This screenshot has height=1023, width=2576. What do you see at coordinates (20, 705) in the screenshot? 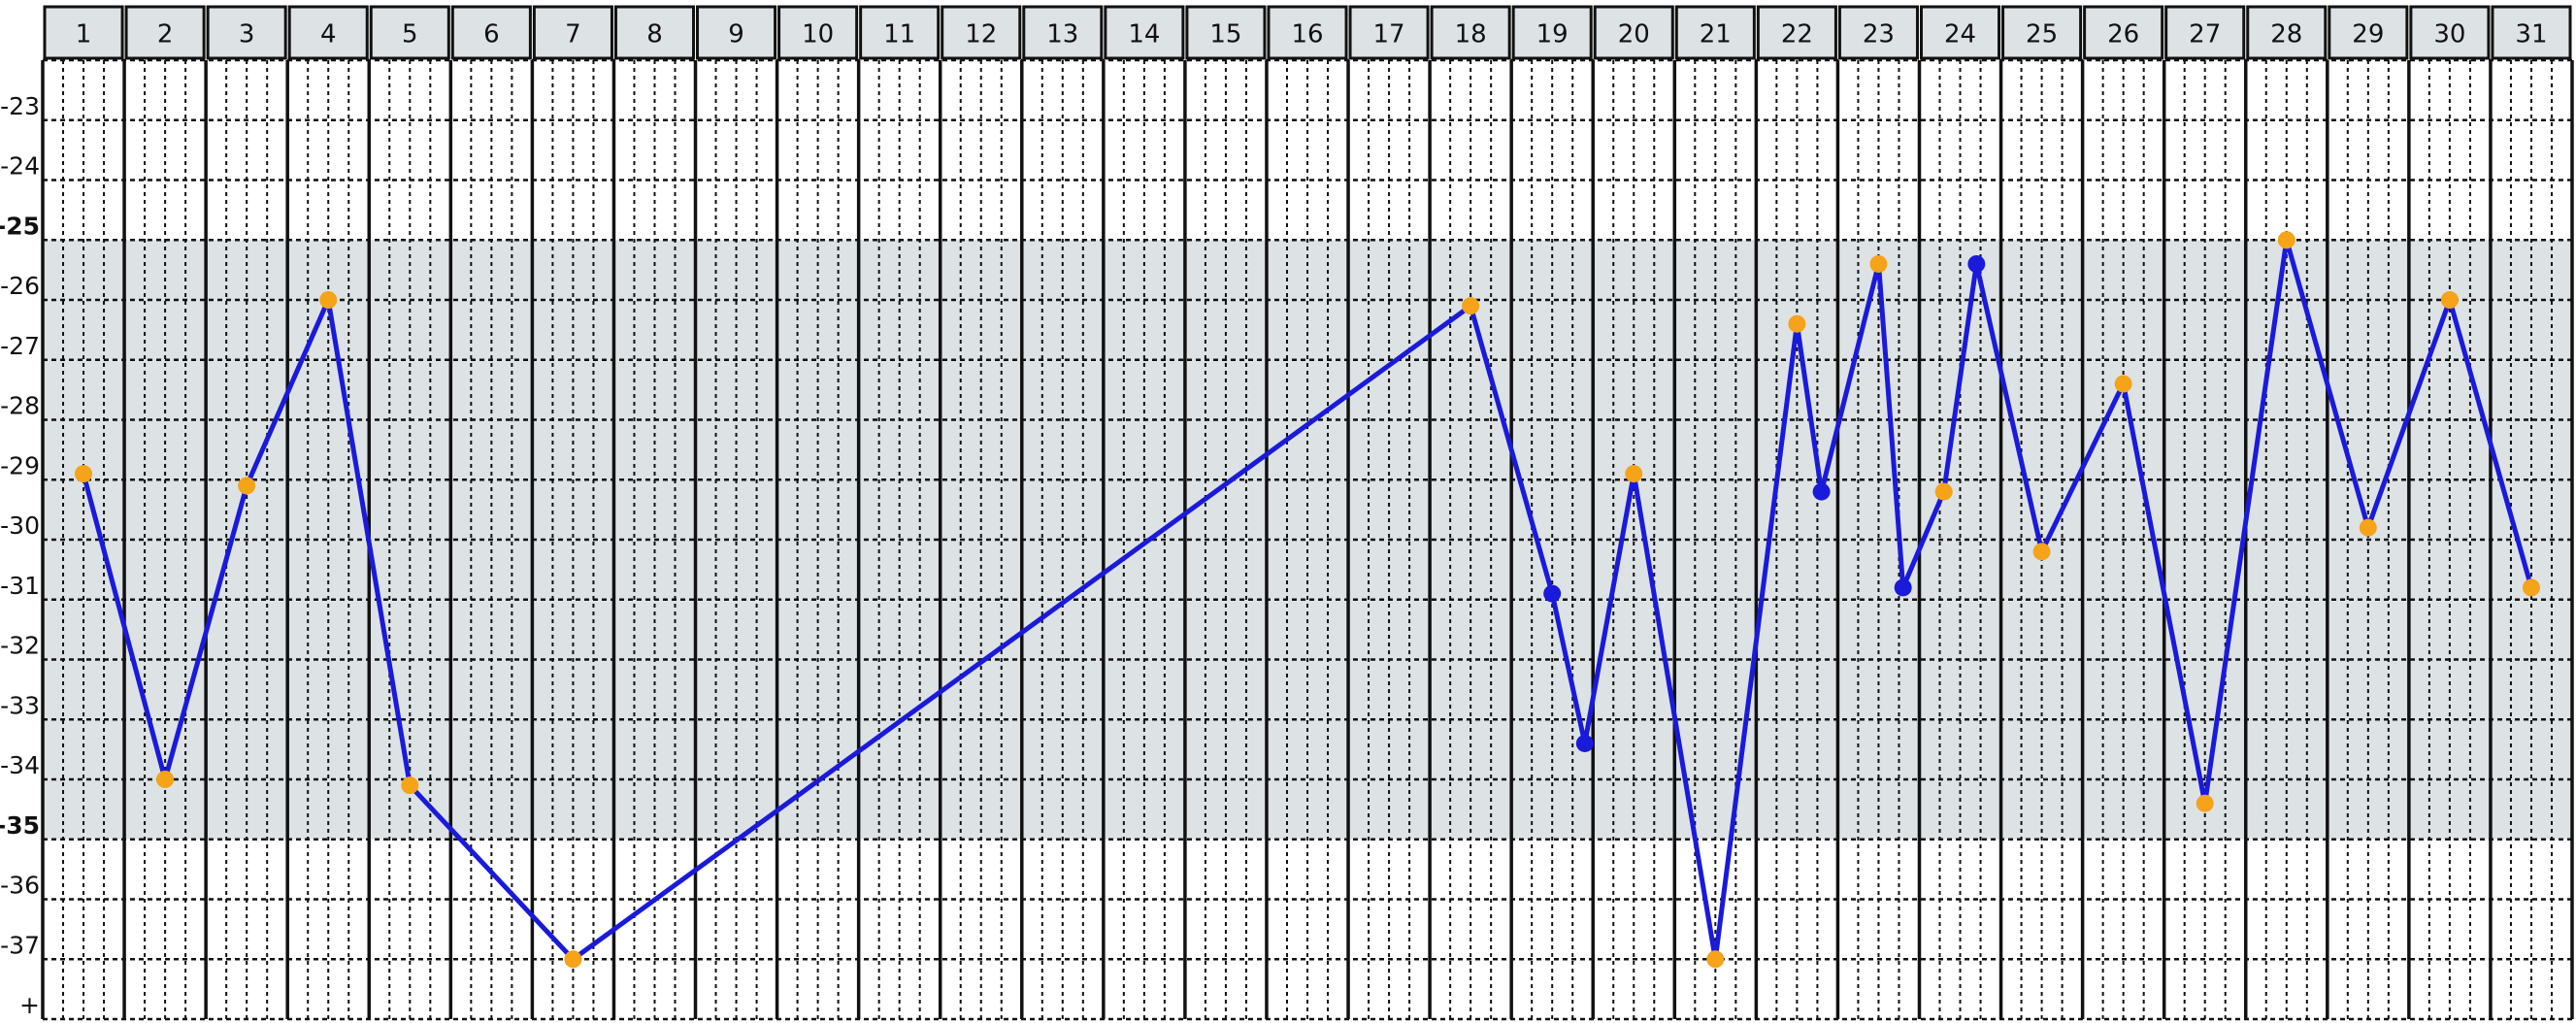
I see `y-tick-label: -33` at bounding box center [20, 705].